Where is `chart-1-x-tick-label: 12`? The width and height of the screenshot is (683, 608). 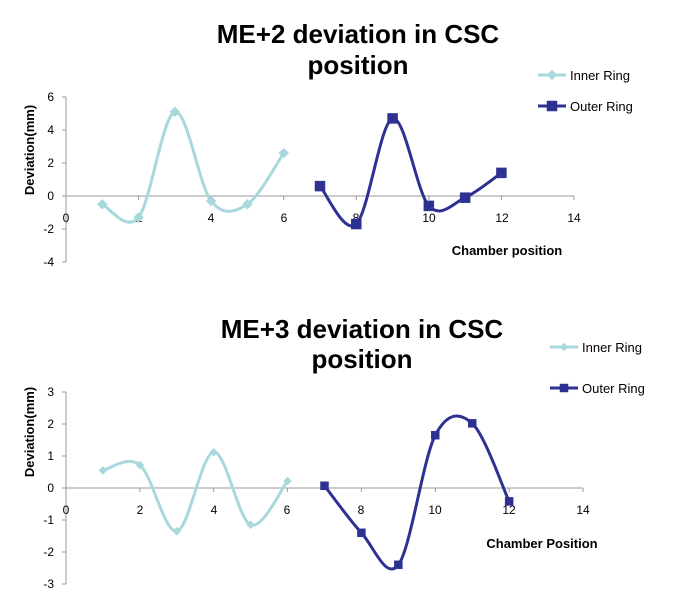 chart-1-x-tick-label: 12 is located at coordinates (502, 218).